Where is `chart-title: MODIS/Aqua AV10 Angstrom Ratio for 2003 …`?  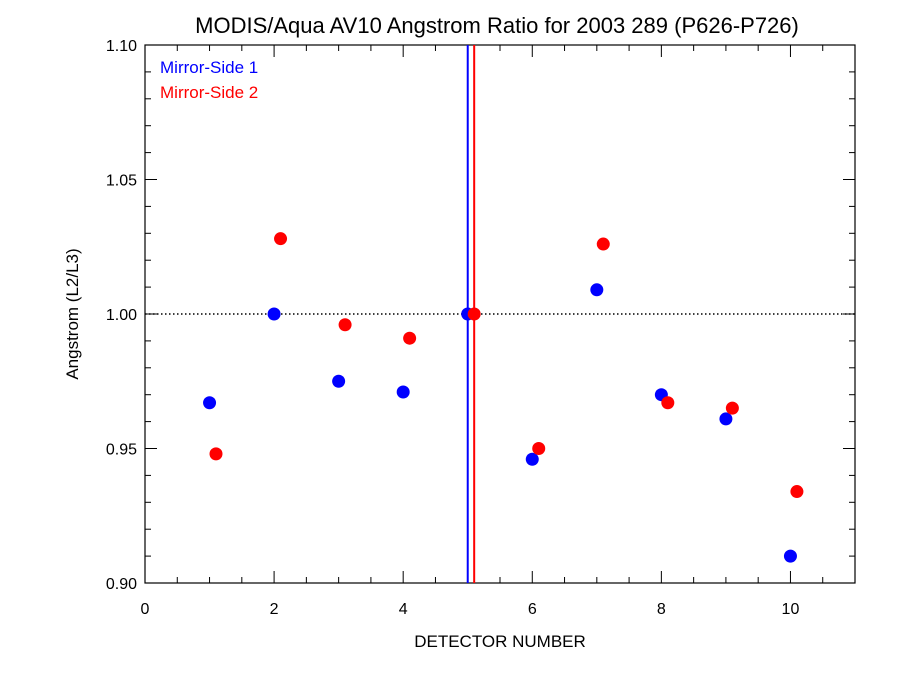 chart-title: MODIS/Aqua AV10 Angstrom Ratio for 2003 … is located at coordinates (497, 25).